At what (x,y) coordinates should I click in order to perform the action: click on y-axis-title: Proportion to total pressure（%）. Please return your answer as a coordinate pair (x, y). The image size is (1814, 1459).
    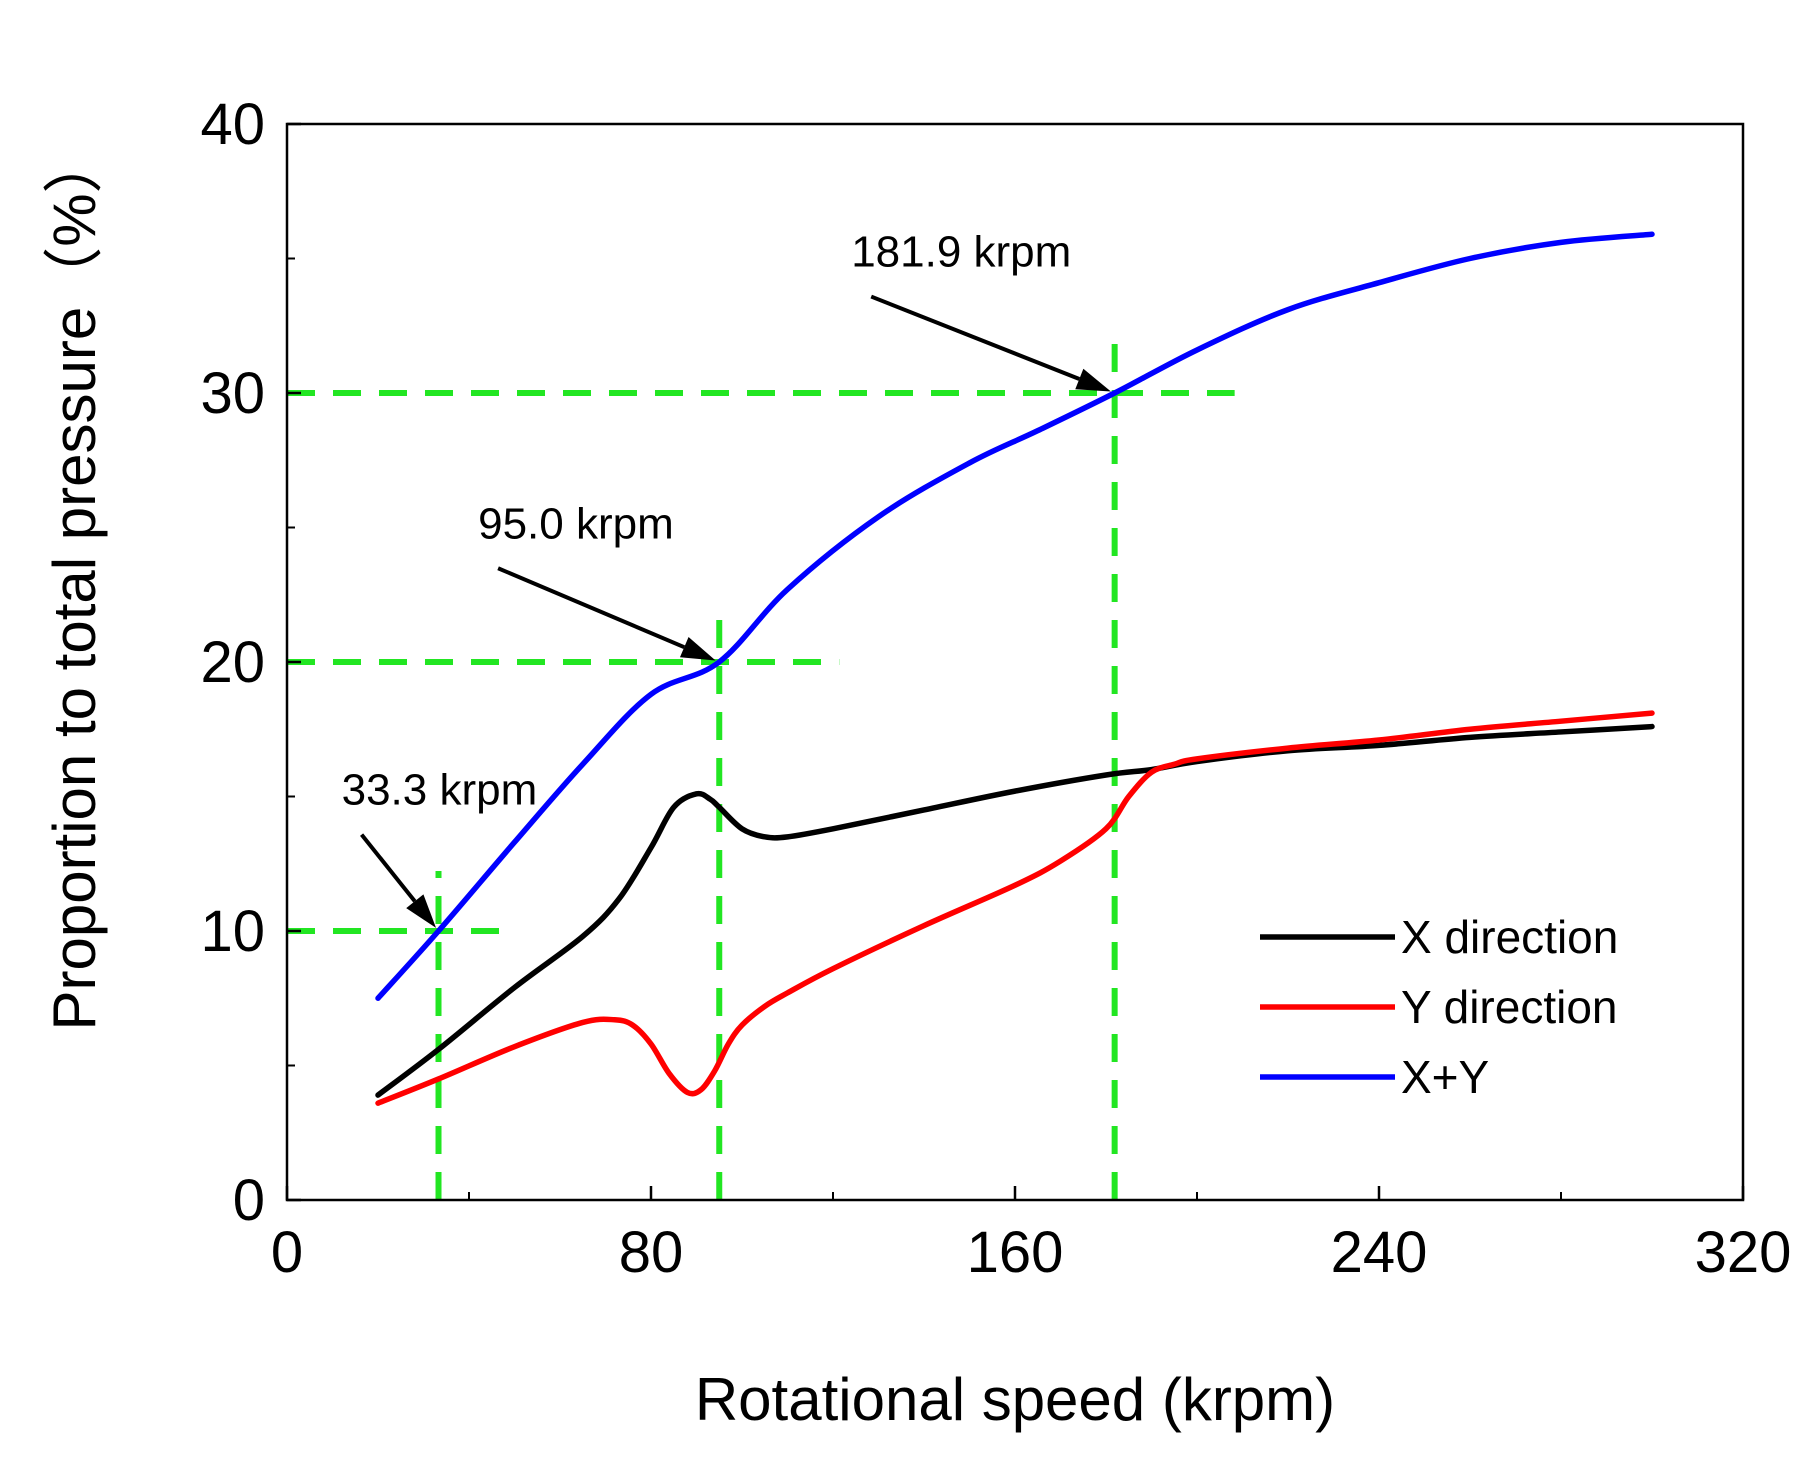
    Looking at the image, I should click on (74, 581).